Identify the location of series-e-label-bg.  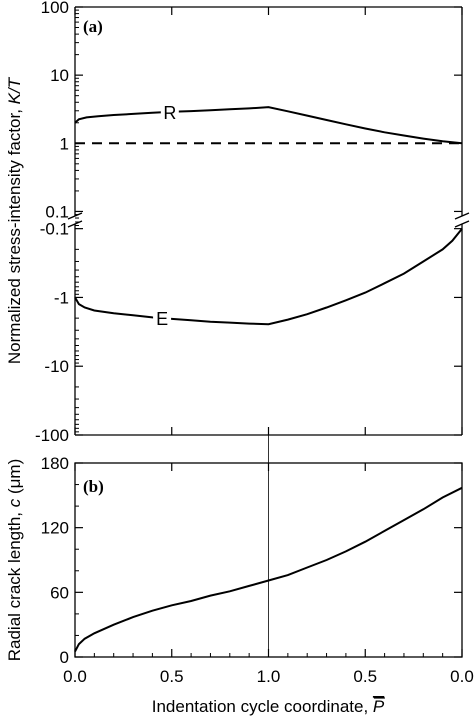
(162, 318).